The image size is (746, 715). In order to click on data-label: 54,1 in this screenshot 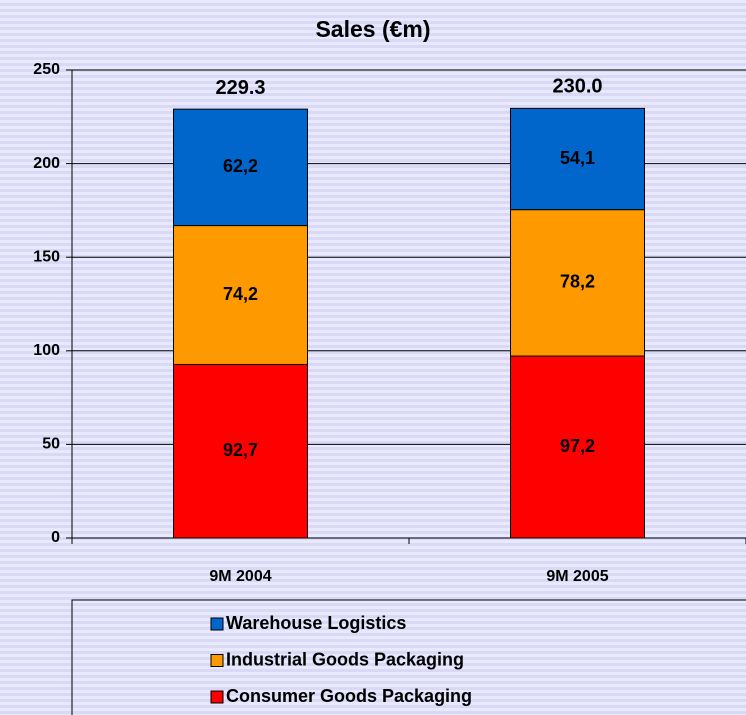, I will do `click(577, 158)`.